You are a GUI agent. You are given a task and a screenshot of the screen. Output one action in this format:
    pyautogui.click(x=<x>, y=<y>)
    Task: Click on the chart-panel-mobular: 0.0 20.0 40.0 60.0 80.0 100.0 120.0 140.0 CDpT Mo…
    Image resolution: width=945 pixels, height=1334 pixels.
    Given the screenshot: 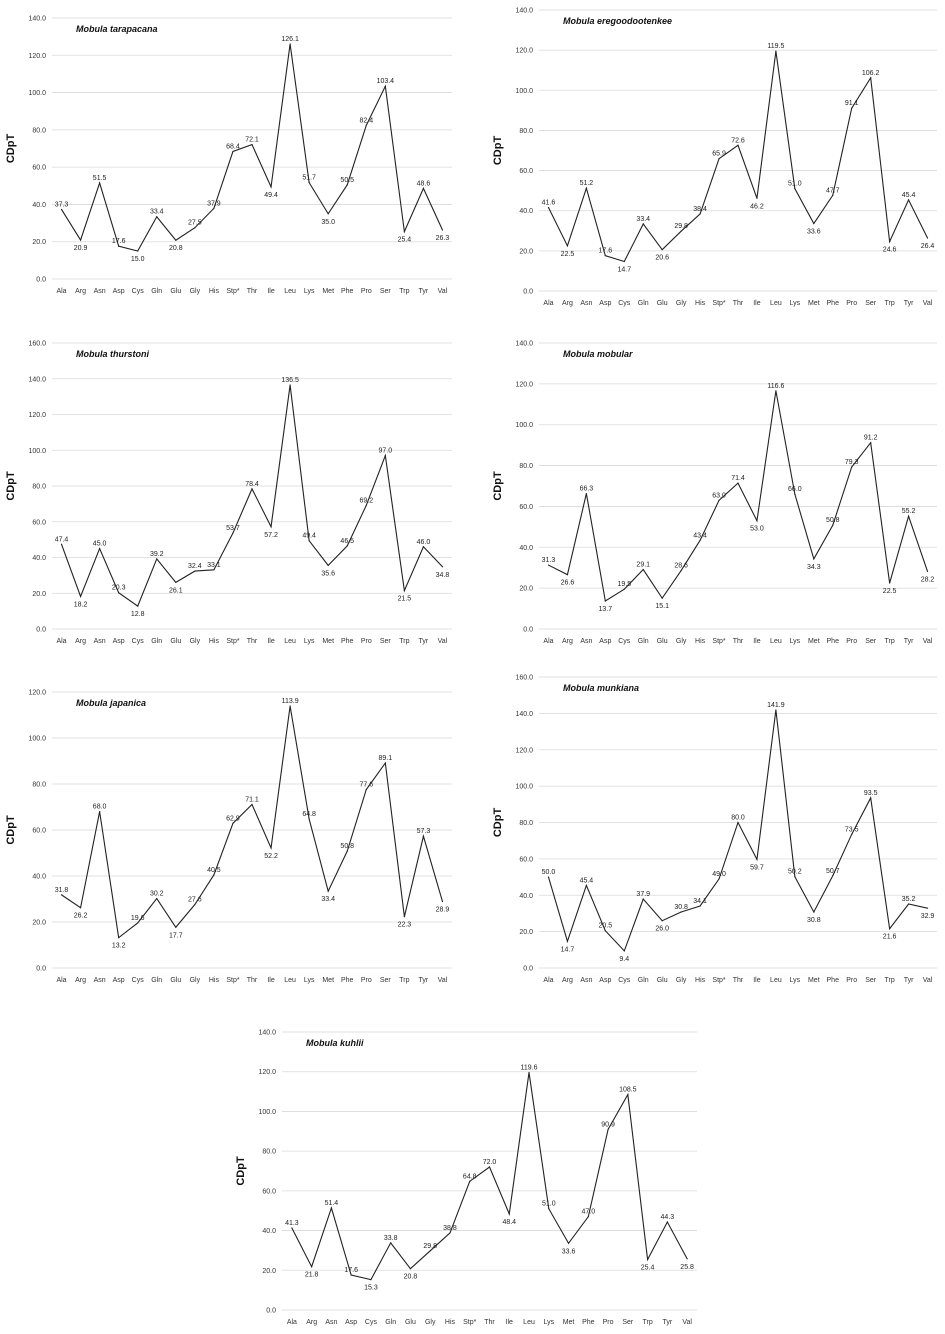 What is the action you would take?
    pyautogui.click(x=716, y=493)
    